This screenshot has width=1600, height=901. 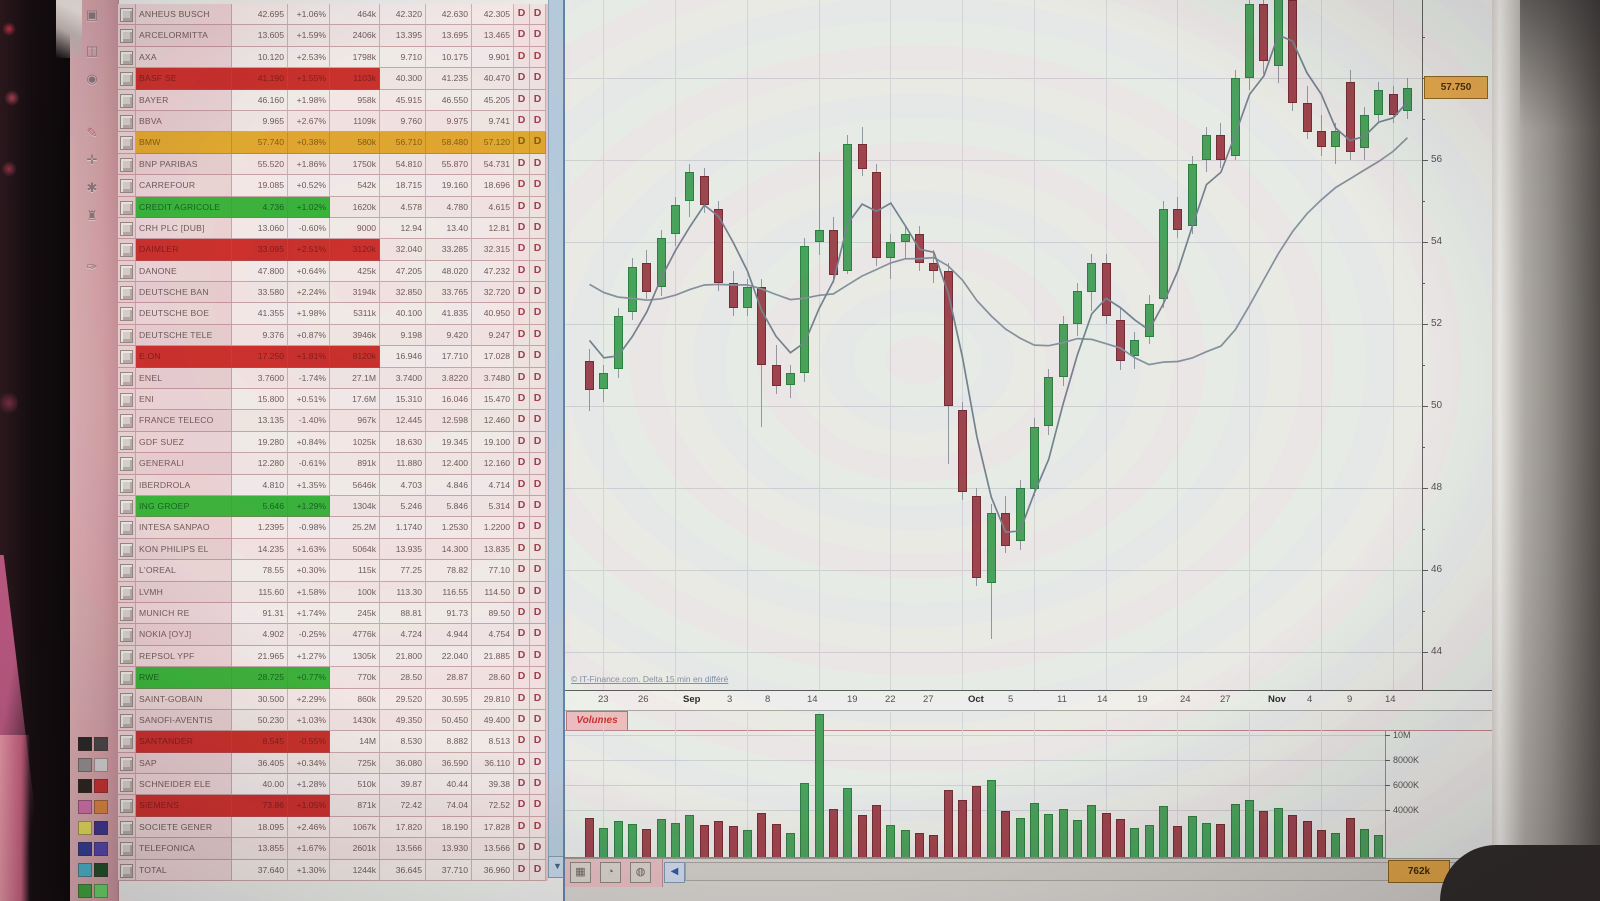 I want to click on hand-icon: ✑, so click(x=92, y=266).